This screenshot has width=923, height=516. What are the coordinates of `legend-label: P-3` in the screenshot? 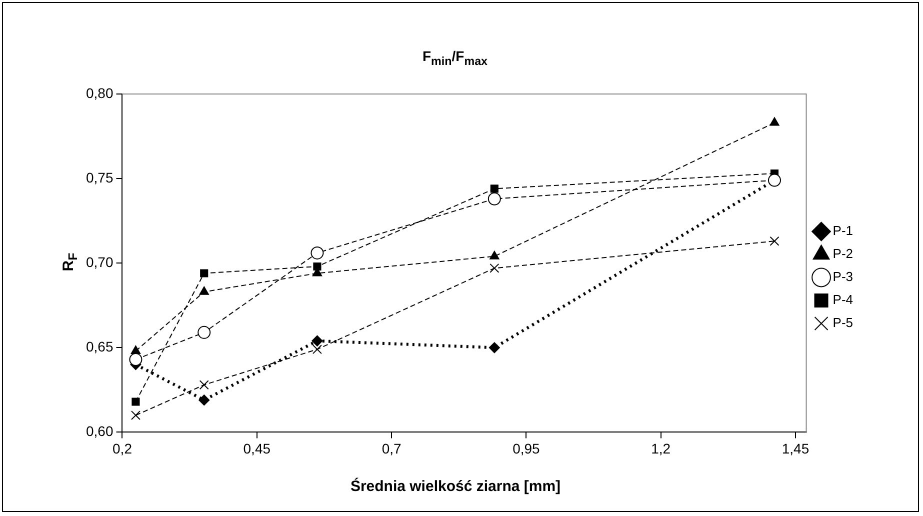 It's located at (843, 276).